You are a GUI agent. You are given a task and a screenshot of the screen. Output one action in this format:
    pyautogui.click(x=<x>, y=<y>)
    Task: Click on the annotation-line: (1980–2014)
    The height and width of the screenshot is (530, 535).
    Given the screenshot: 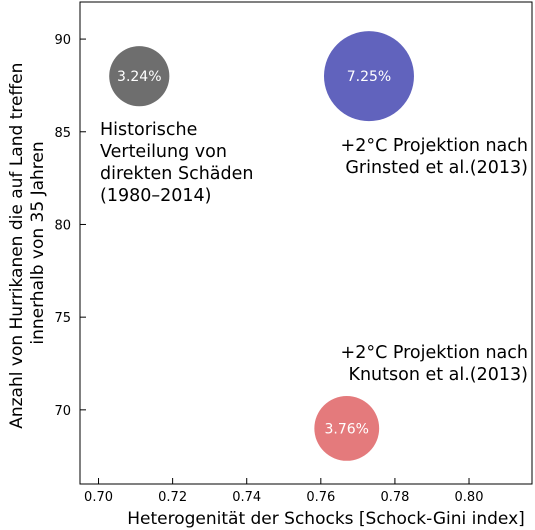 What is the action you would take?
    pyautogui.click(x=155, y=196)
    